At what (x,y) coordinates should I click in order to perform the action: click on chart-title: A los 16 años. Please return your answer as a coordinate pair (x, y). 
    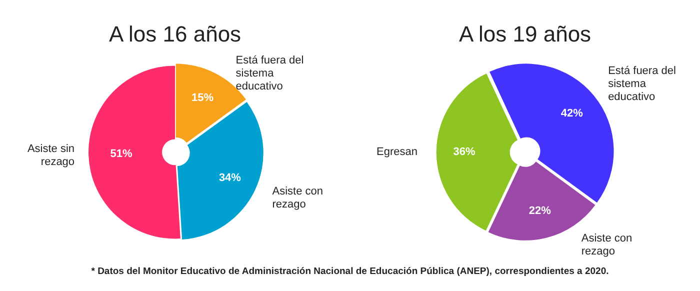
    Looking at the image, I should click on (175, 33).